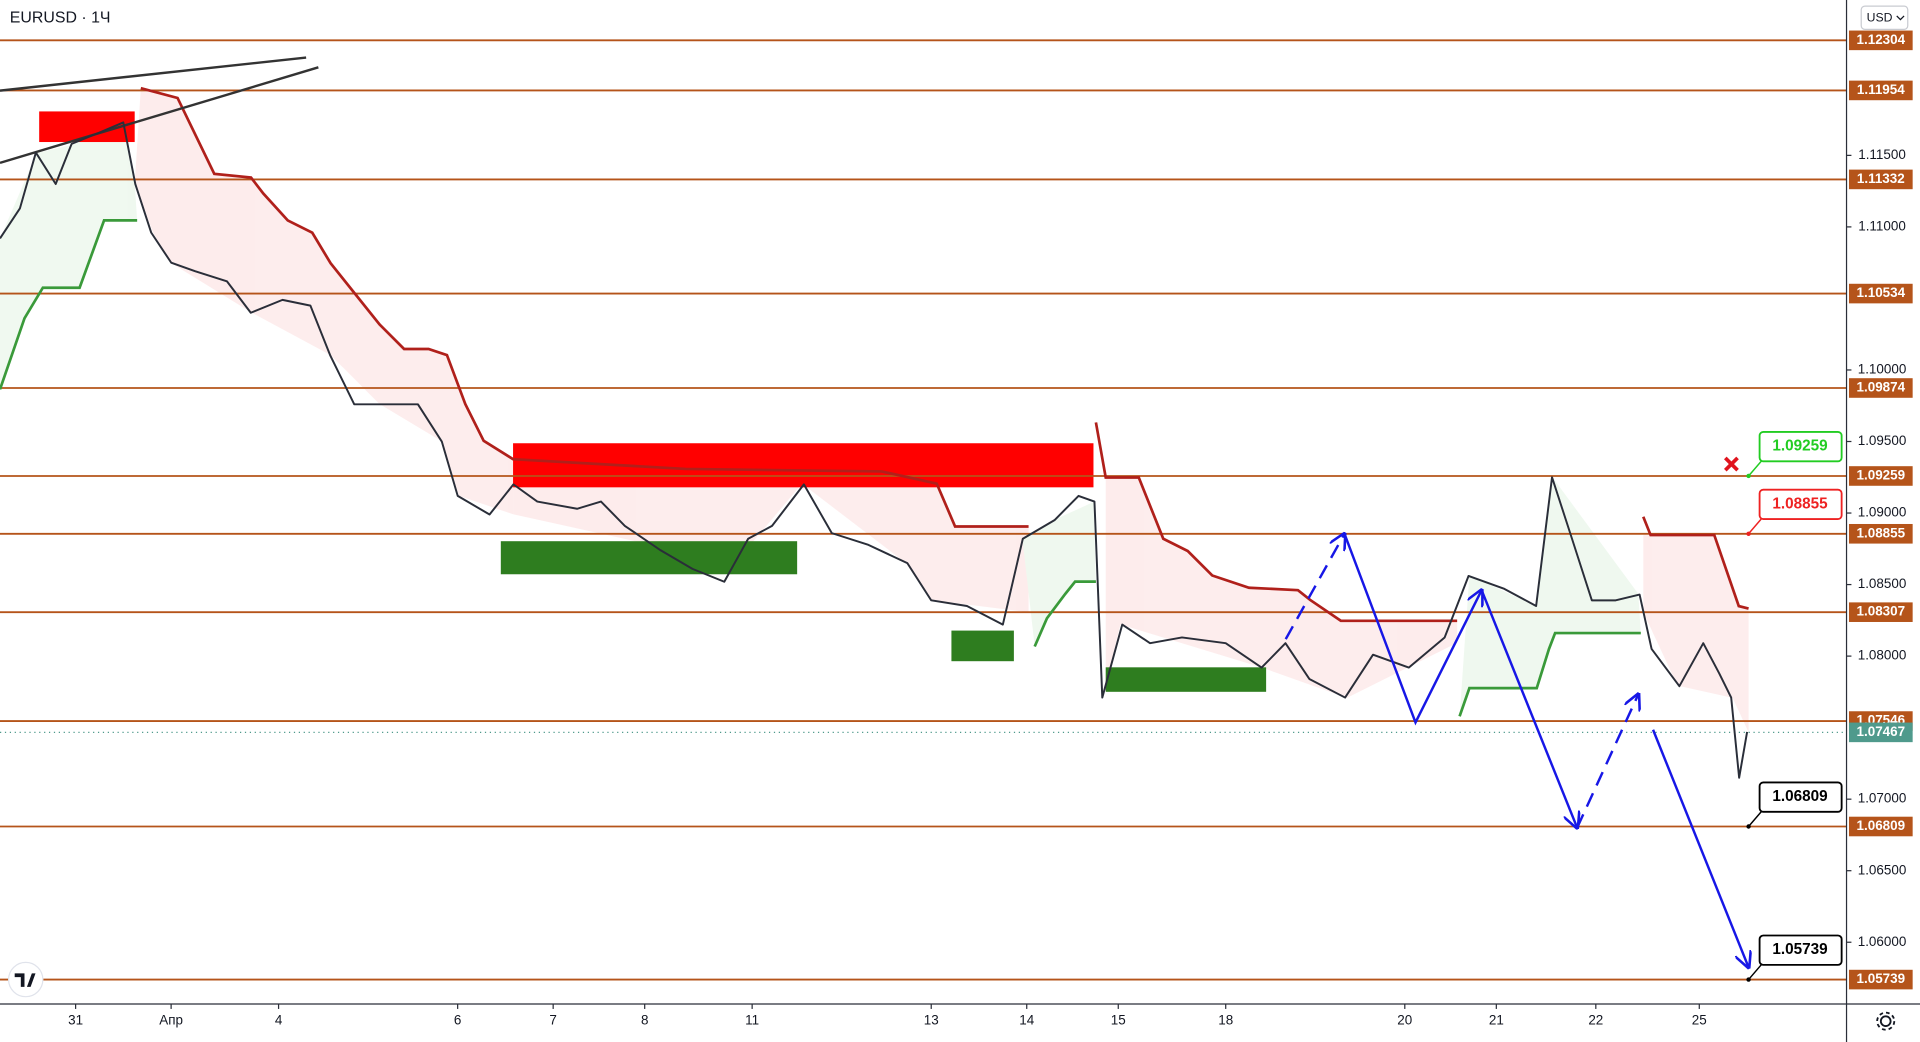 The height and width of the screenshot is (1042, 1920). What do you see at coordinates (159, 110) in the screenshot?
I see `trendlines` at bounding box center [159, 110].